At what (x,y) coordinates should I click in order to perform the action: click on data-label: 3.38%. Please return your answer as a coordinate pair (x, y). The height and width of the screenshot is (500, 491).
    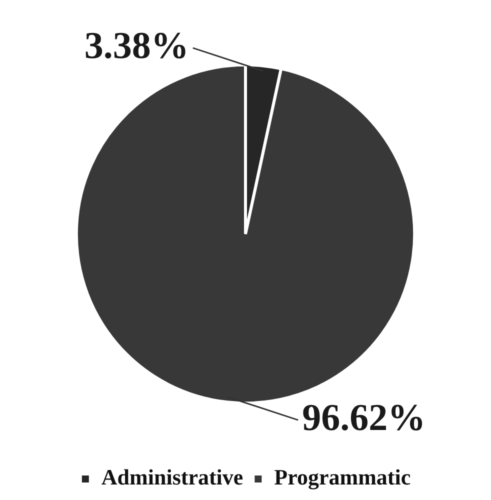
    Looking at the image, I should click on (136, 45).